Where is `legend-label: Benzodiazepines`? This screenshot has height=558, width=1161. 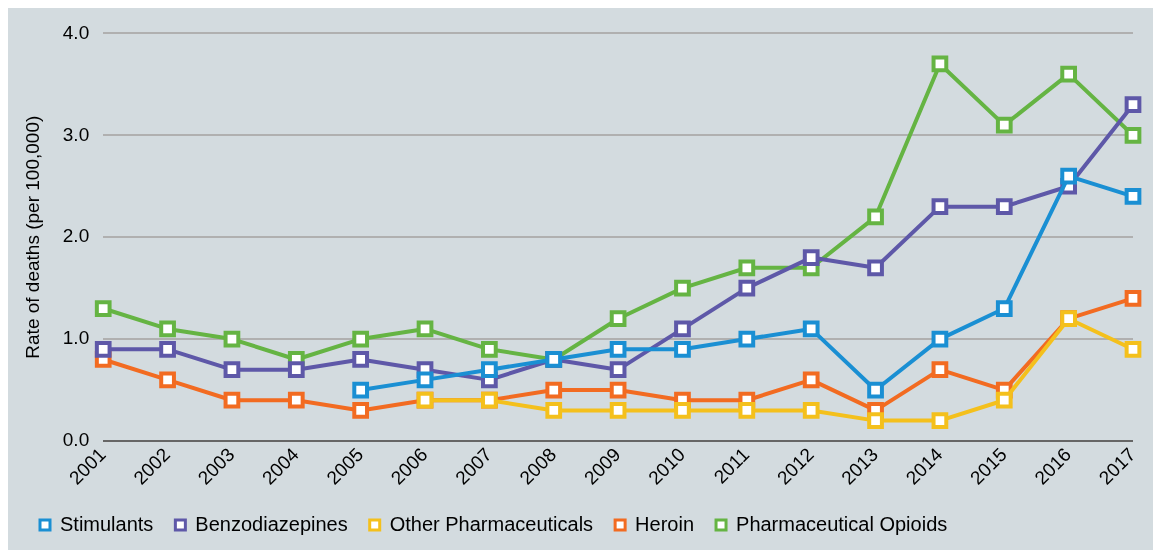 legend-label: Benzodiazepines is located at coordinates (271, 523).